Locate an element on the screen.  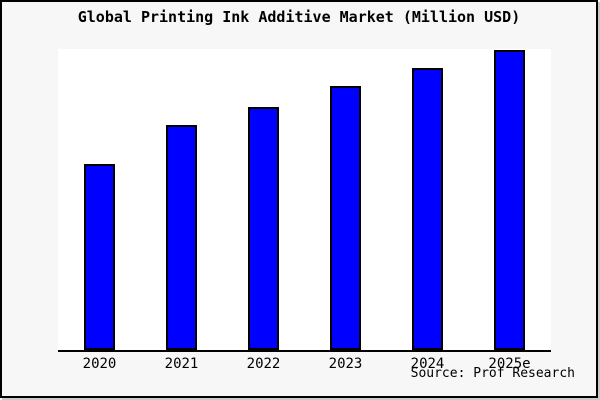
bar-2020 is located at coordinates (99, 257).